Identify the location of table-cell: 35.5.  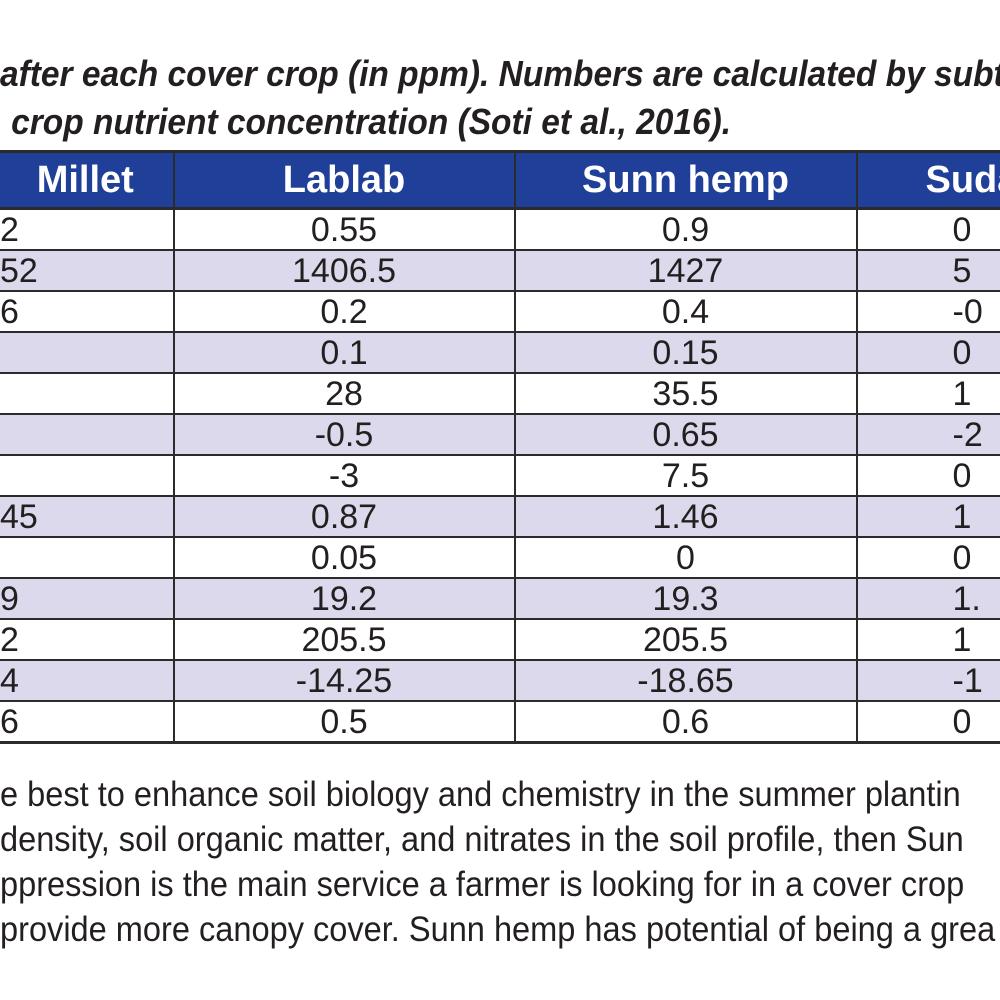
(685, 393).